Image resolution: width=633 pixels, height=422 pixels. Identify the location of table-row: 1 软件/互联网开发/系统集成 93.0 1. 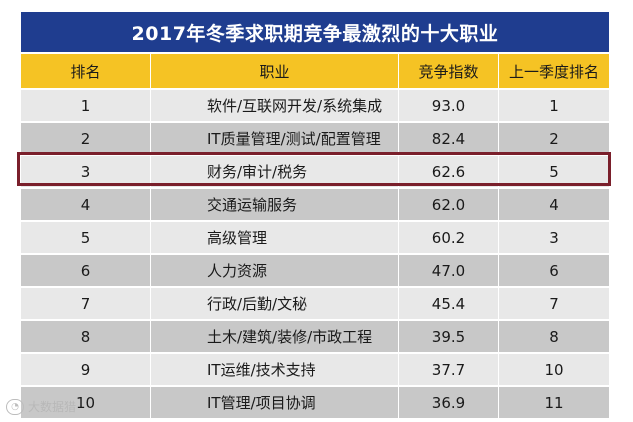
(315, 104).